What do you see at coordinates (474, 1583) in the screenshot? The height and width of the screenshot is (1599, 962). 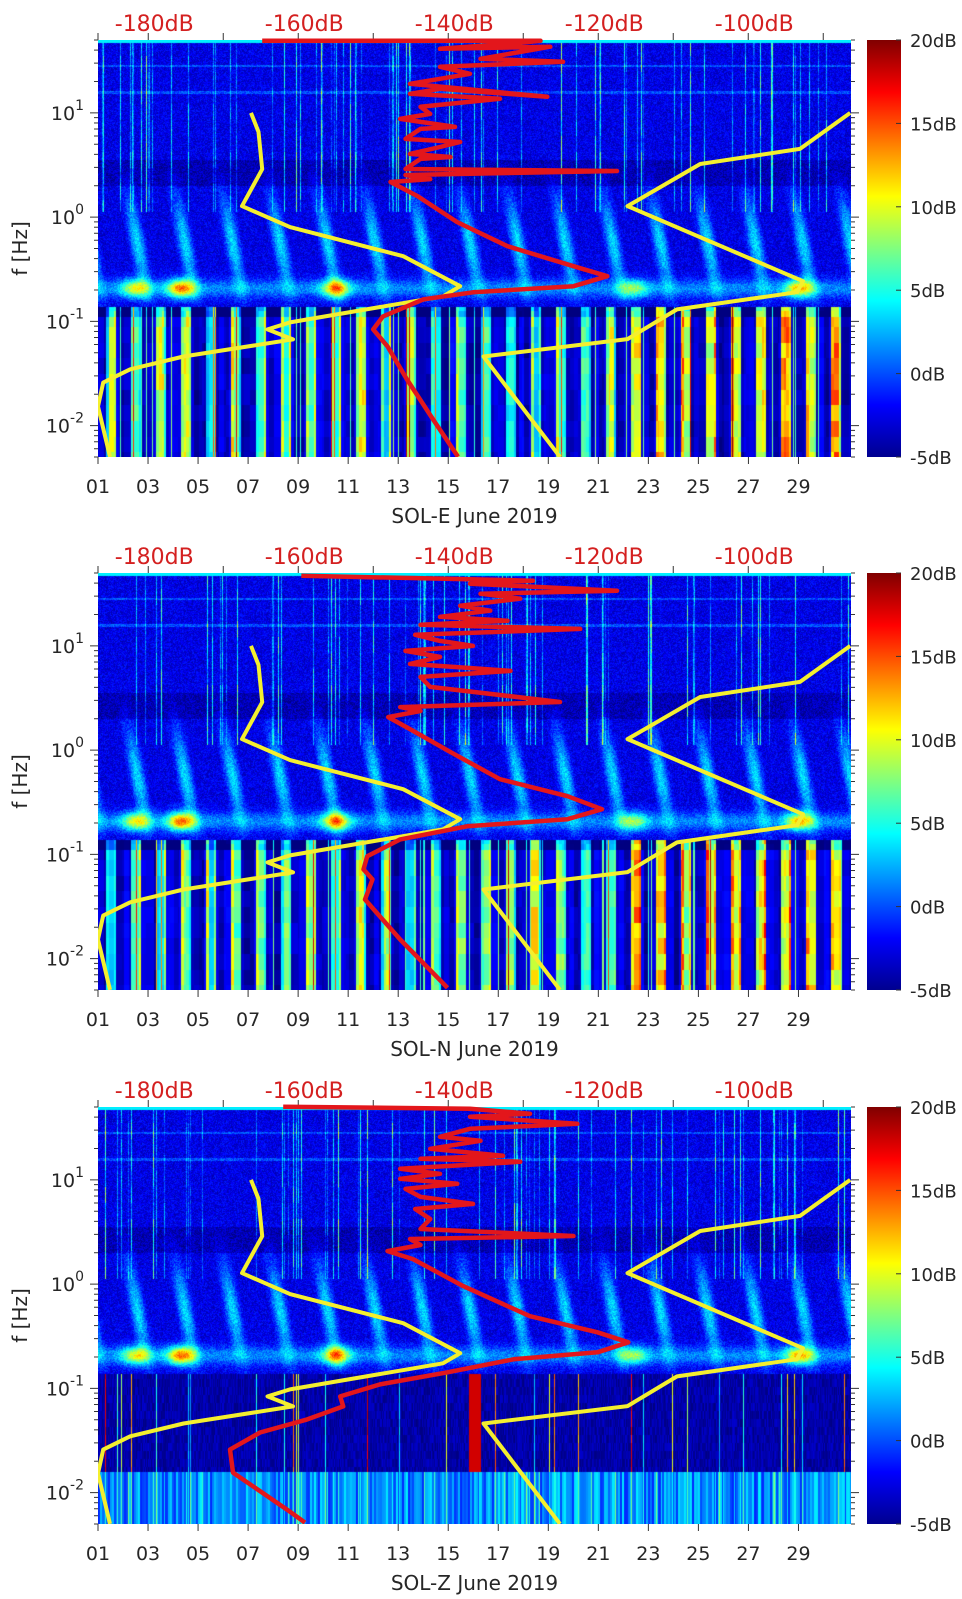 I see `x-axis-label: SOL-Z June 2019` at bounding box center [474, 1583].